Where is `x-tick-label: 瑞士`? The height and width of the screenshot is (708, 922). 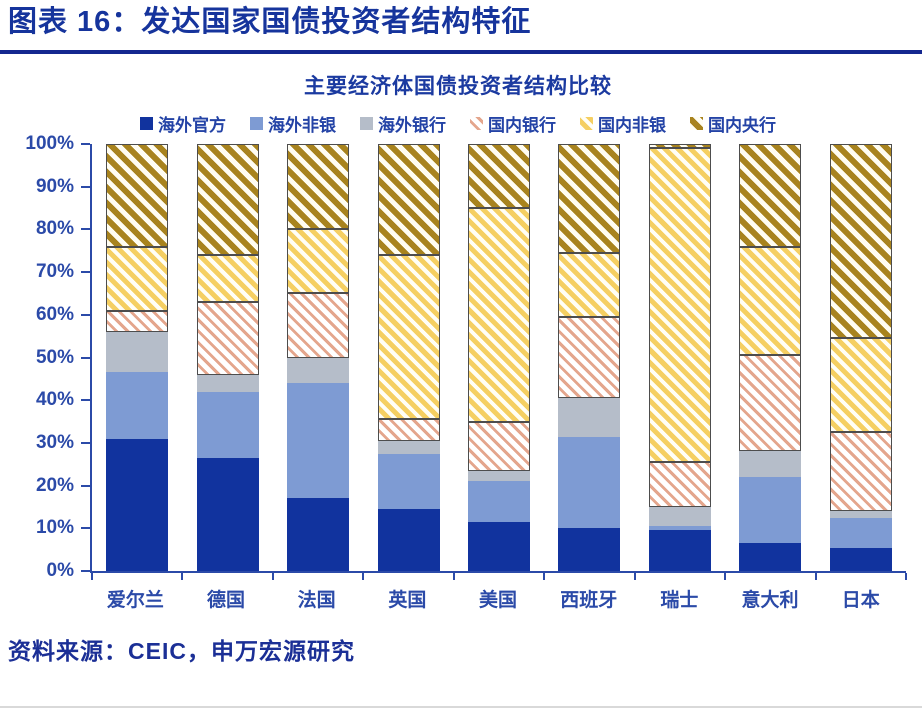 x-tick-label: 瑞士 is located at coordinates (679, 600).